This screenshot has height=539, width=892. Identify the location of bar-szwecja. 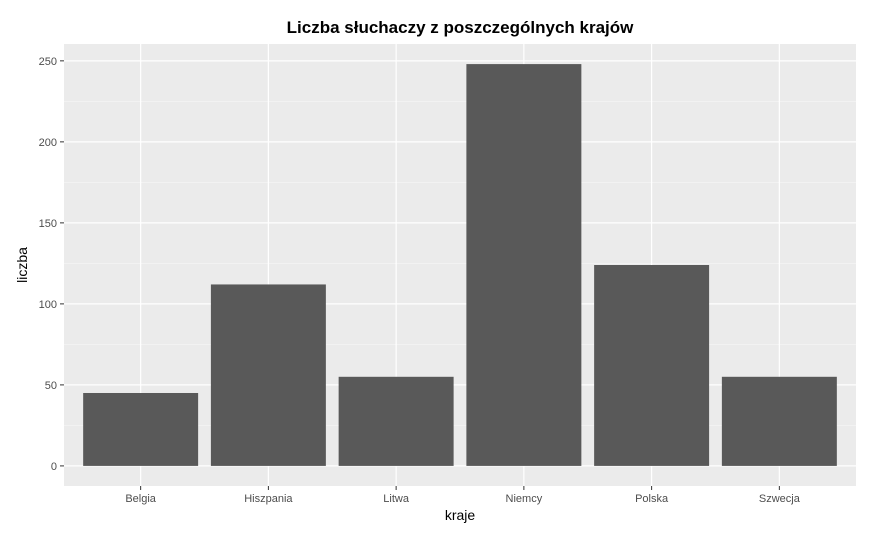
(779, 421).